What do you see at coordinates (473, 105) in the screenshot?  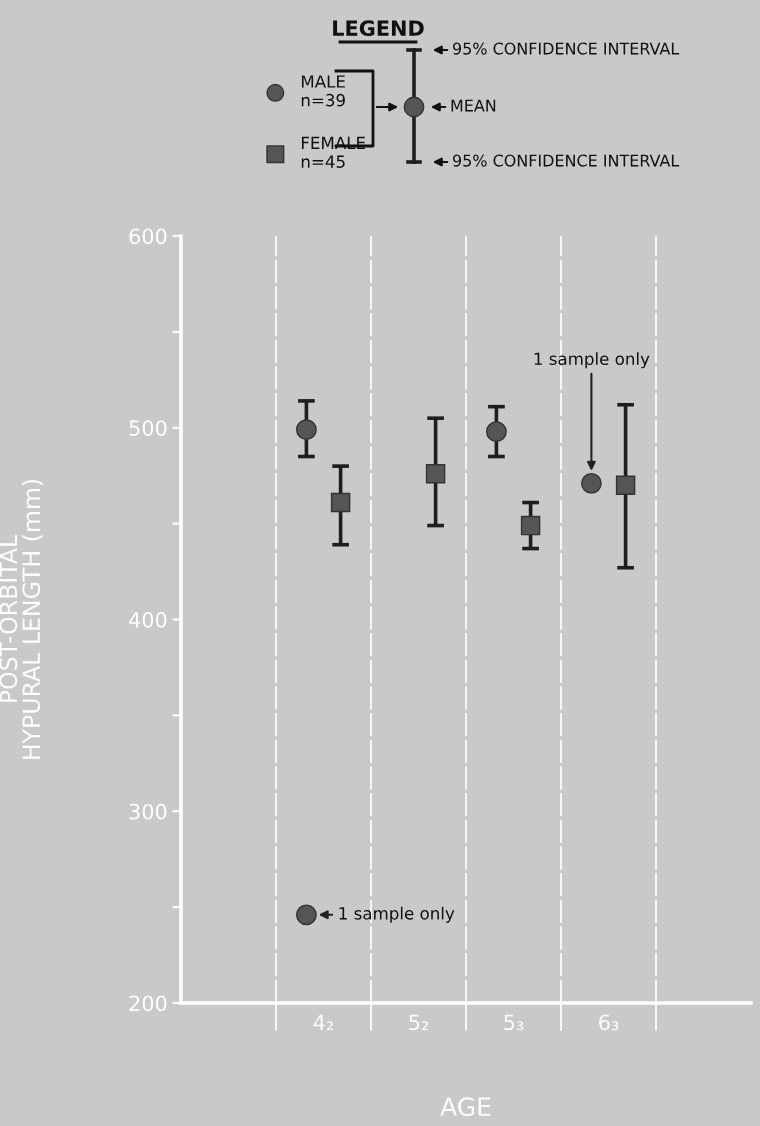 I see `text: MEAN` at bounding box center [473, 105].